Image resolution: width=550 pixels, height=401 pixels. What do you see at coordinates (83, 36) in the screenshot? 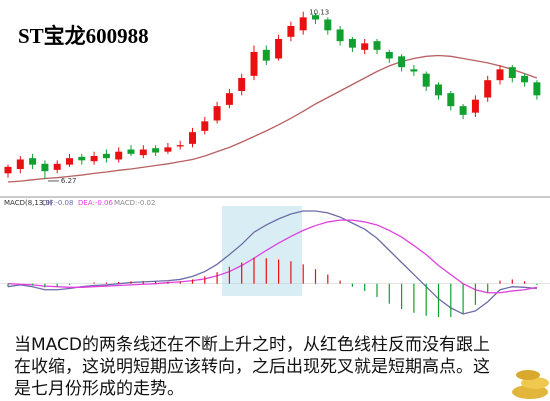
I see `chart-title: ST宝龙600988` at bounding box center [83, 36].